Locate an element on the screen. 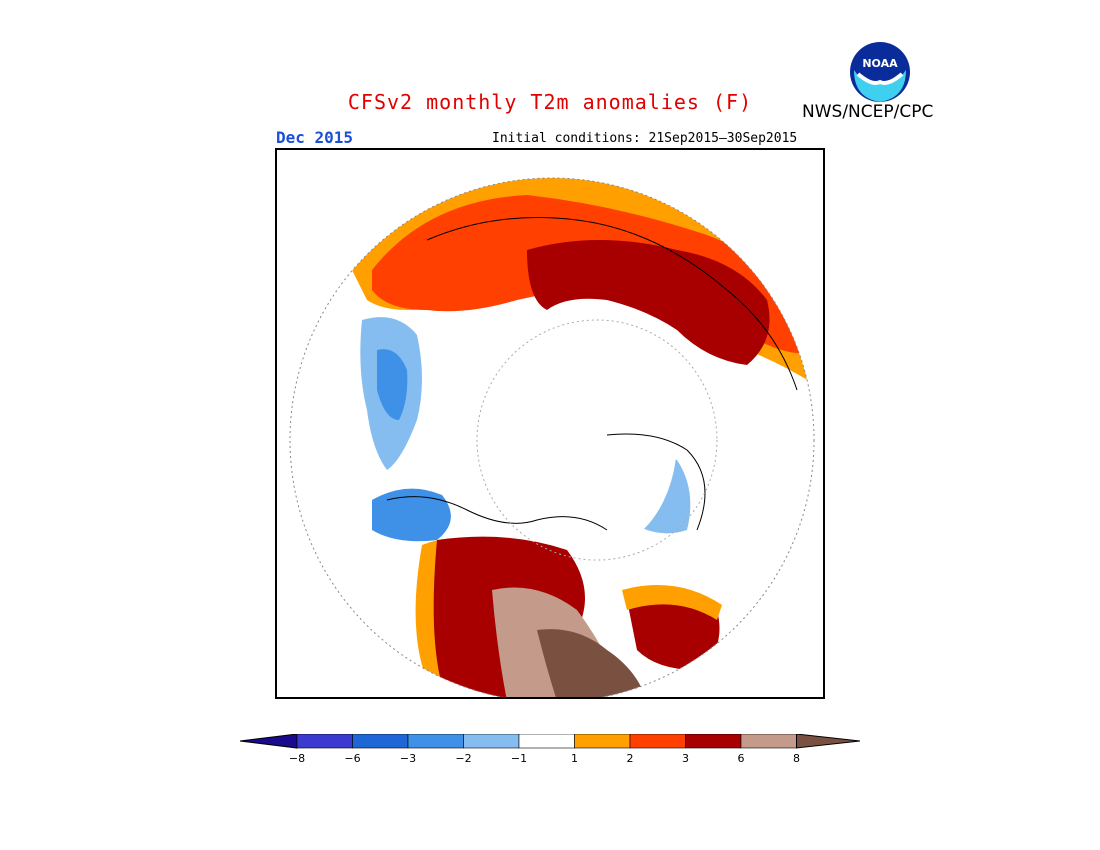 This screenshot has height=850, width=1100. noaa-logo-text: NOAA is located at coordinates (880, 63).